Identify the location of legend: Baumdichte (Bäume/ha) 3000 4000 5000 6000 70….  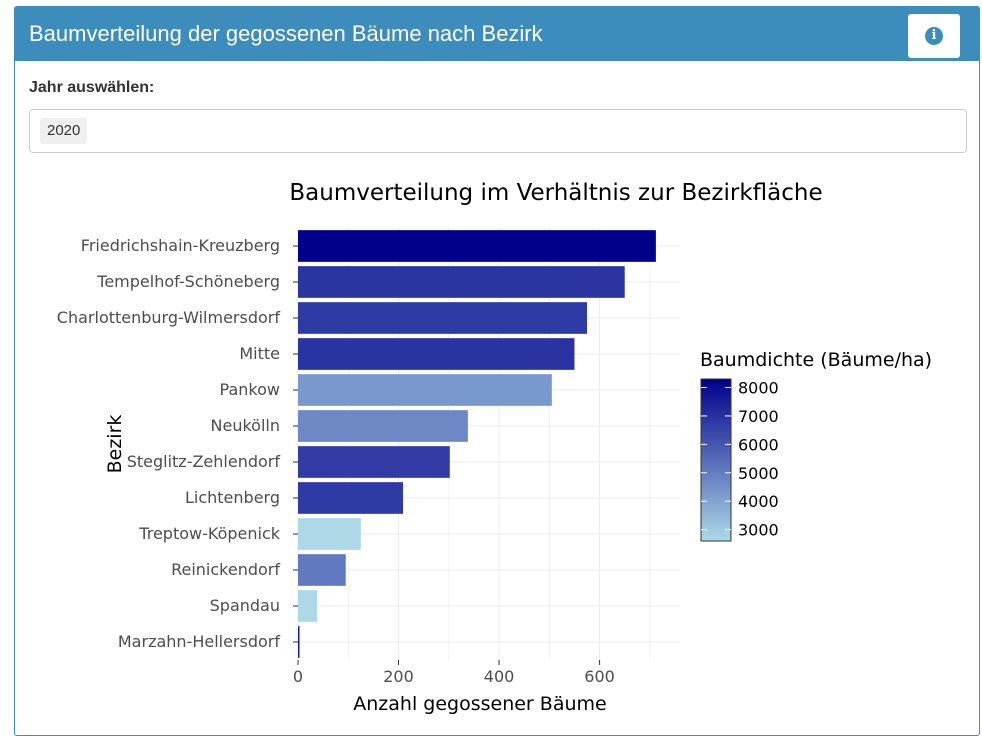
(816, 445).